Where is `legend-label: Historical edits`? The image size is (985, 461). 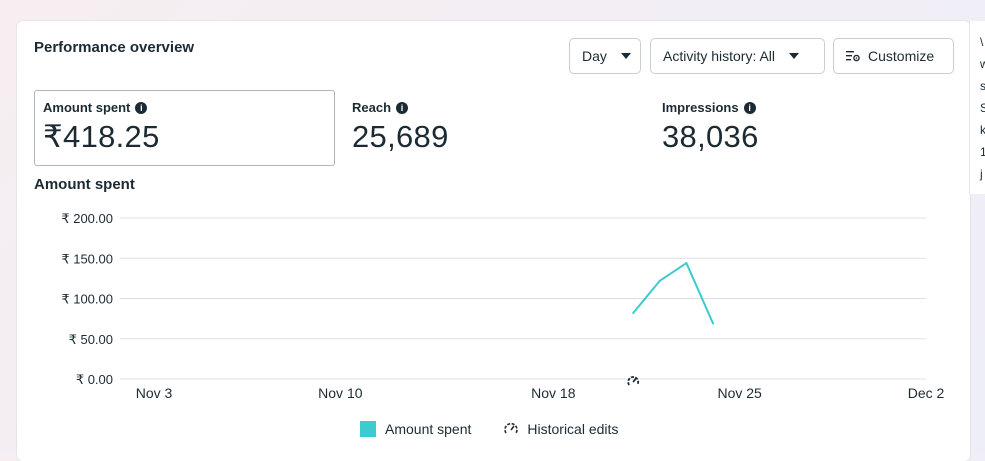 legend-label: Historical edits is located at coordinates (573, 429).